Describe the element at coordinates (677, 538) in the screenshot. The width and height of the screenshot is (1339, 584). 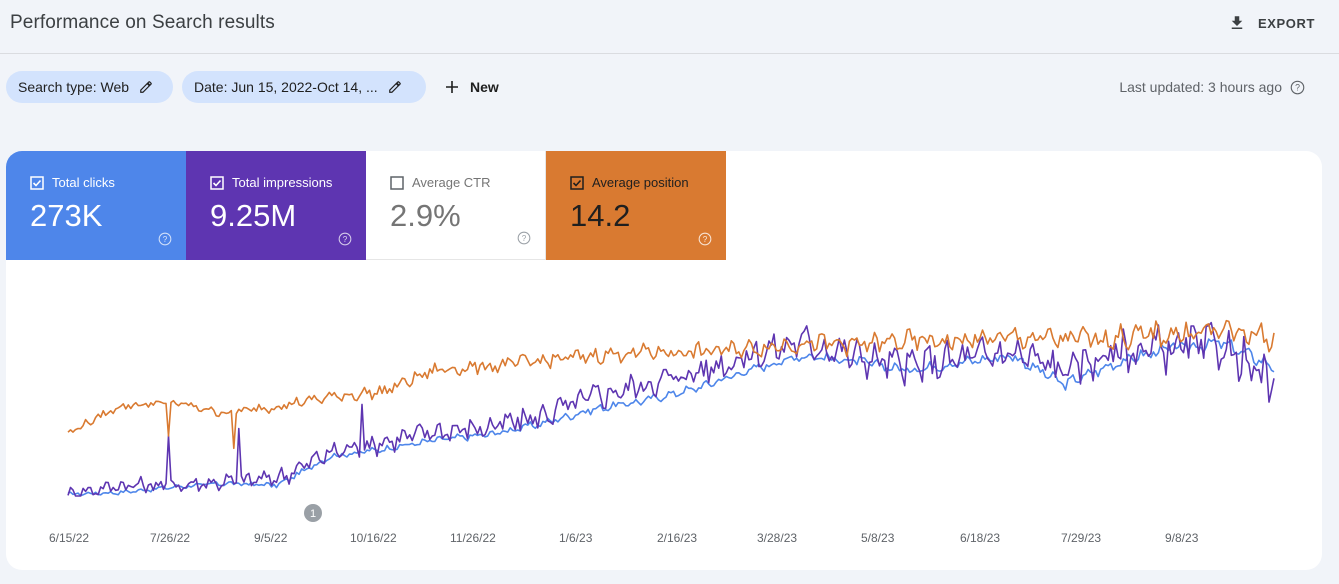
I see `x-tick-label: 2/16/23` at that location.